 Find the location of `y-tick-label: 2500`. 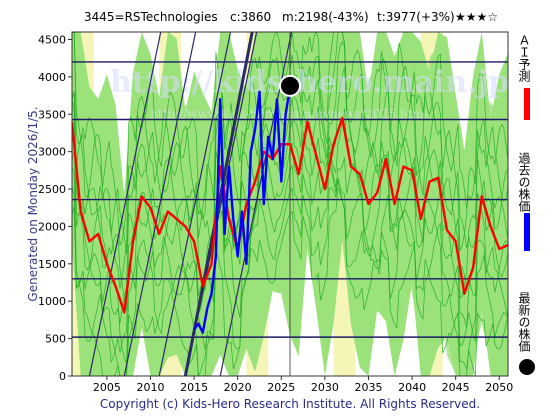

y-tick-label: 2500 is located at coordinates (52, 189).